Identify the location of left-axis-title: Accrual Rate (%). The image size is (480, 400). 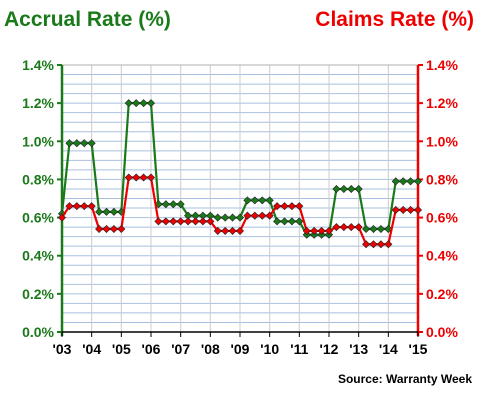
(87, 19).